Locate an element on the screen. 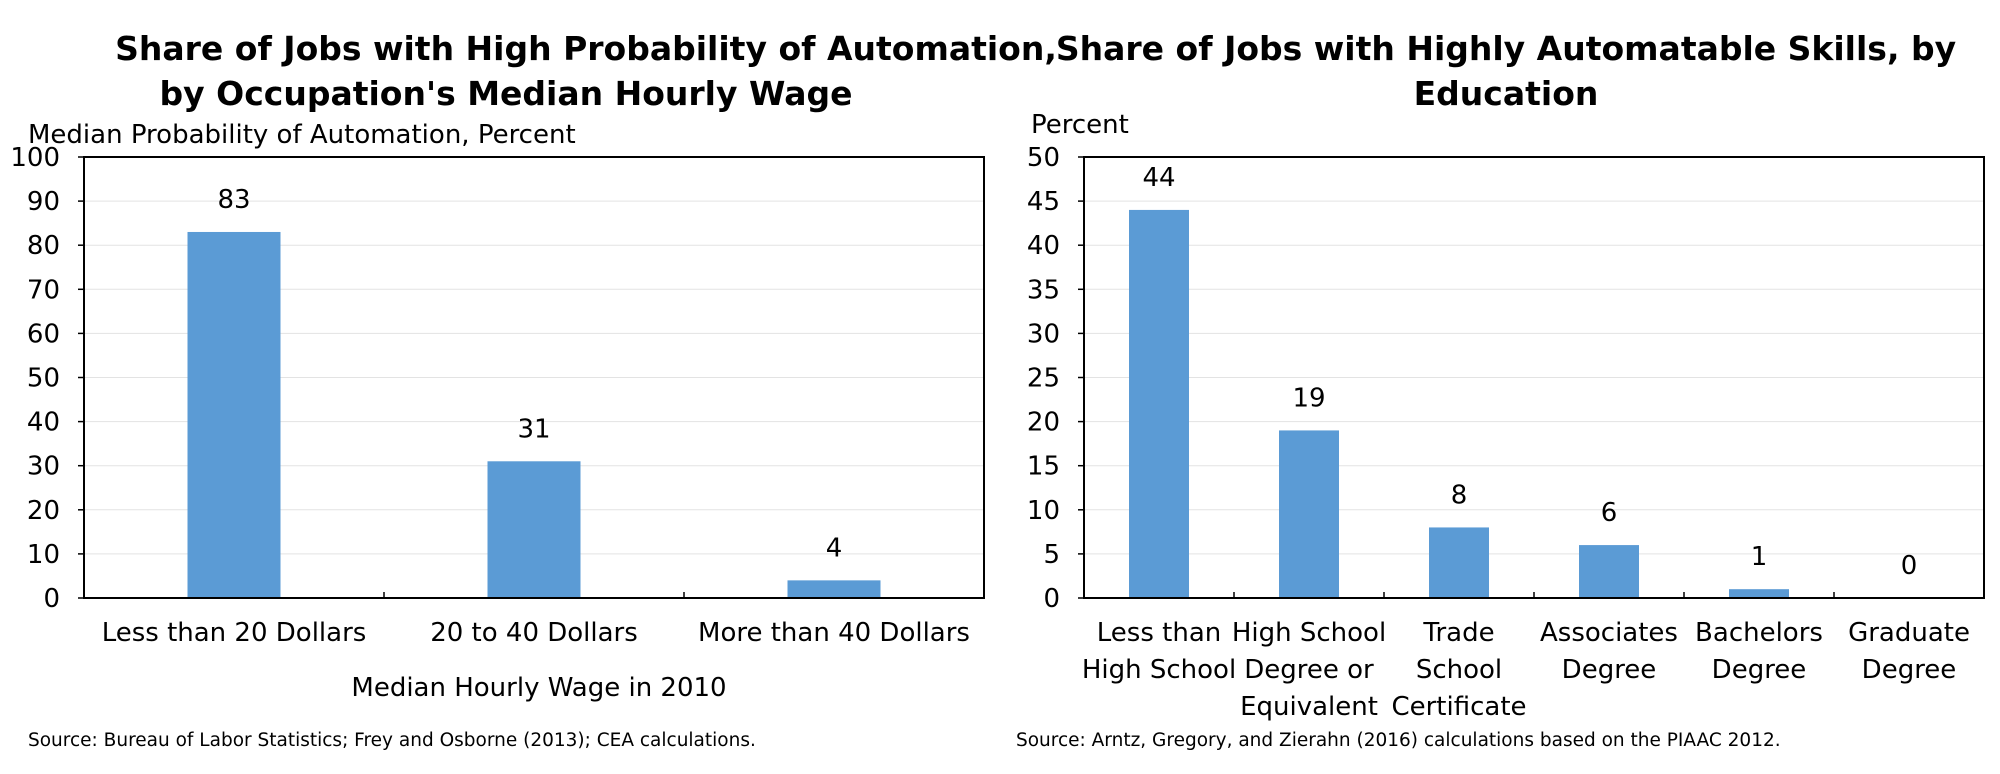 The width and height of the screenshot is (2000, 774). data-label: 0 is located at coordinates (1909, 566).